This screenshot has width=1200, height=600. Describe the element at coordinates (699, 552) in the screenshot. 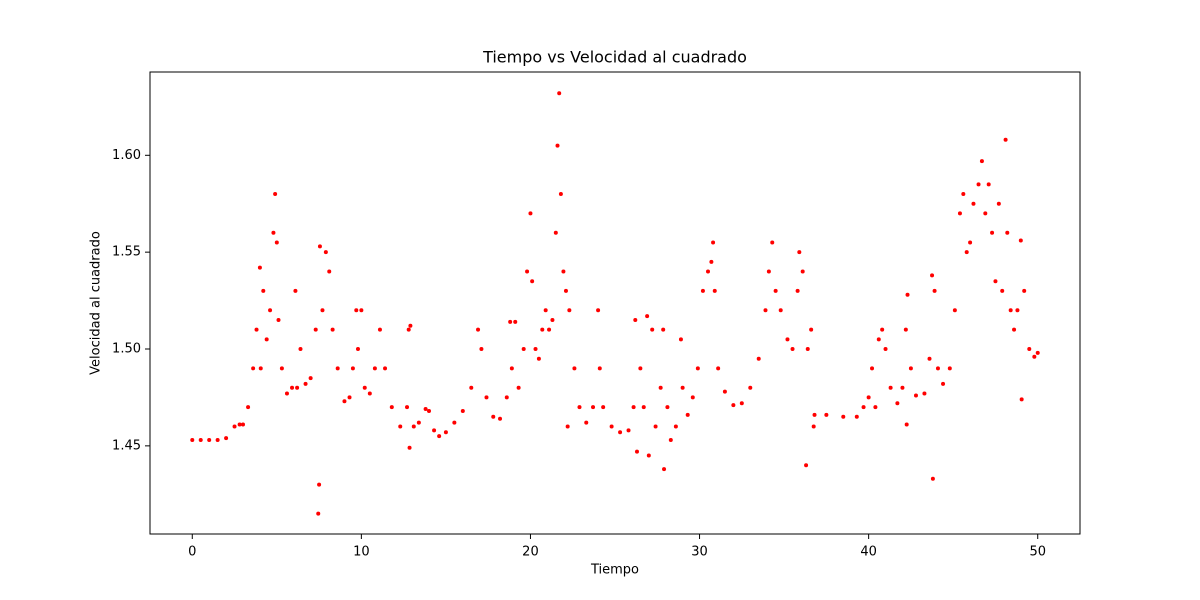

I see `x-tick-label: 30` at that location.